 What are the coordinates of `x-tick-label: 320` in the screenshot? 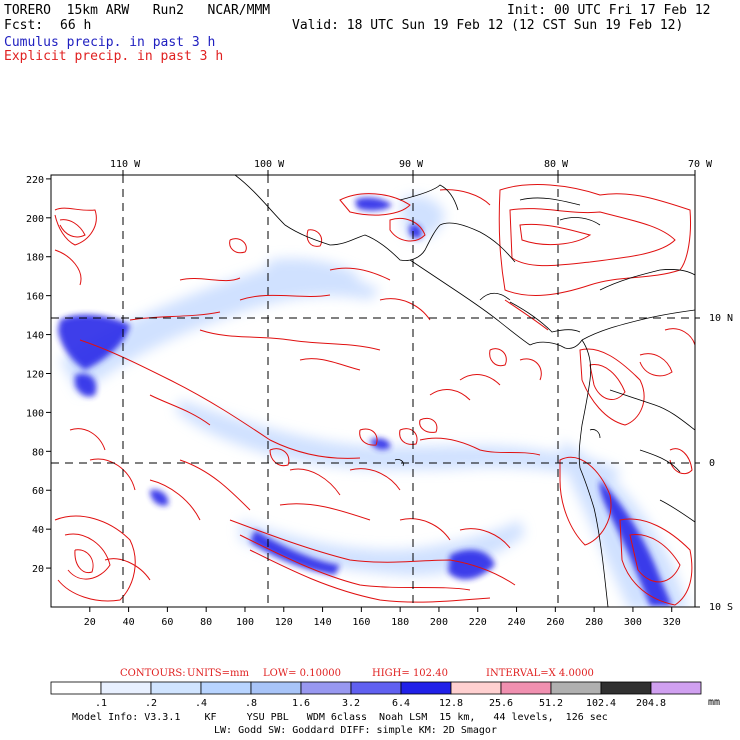 It's located at (672, 622).